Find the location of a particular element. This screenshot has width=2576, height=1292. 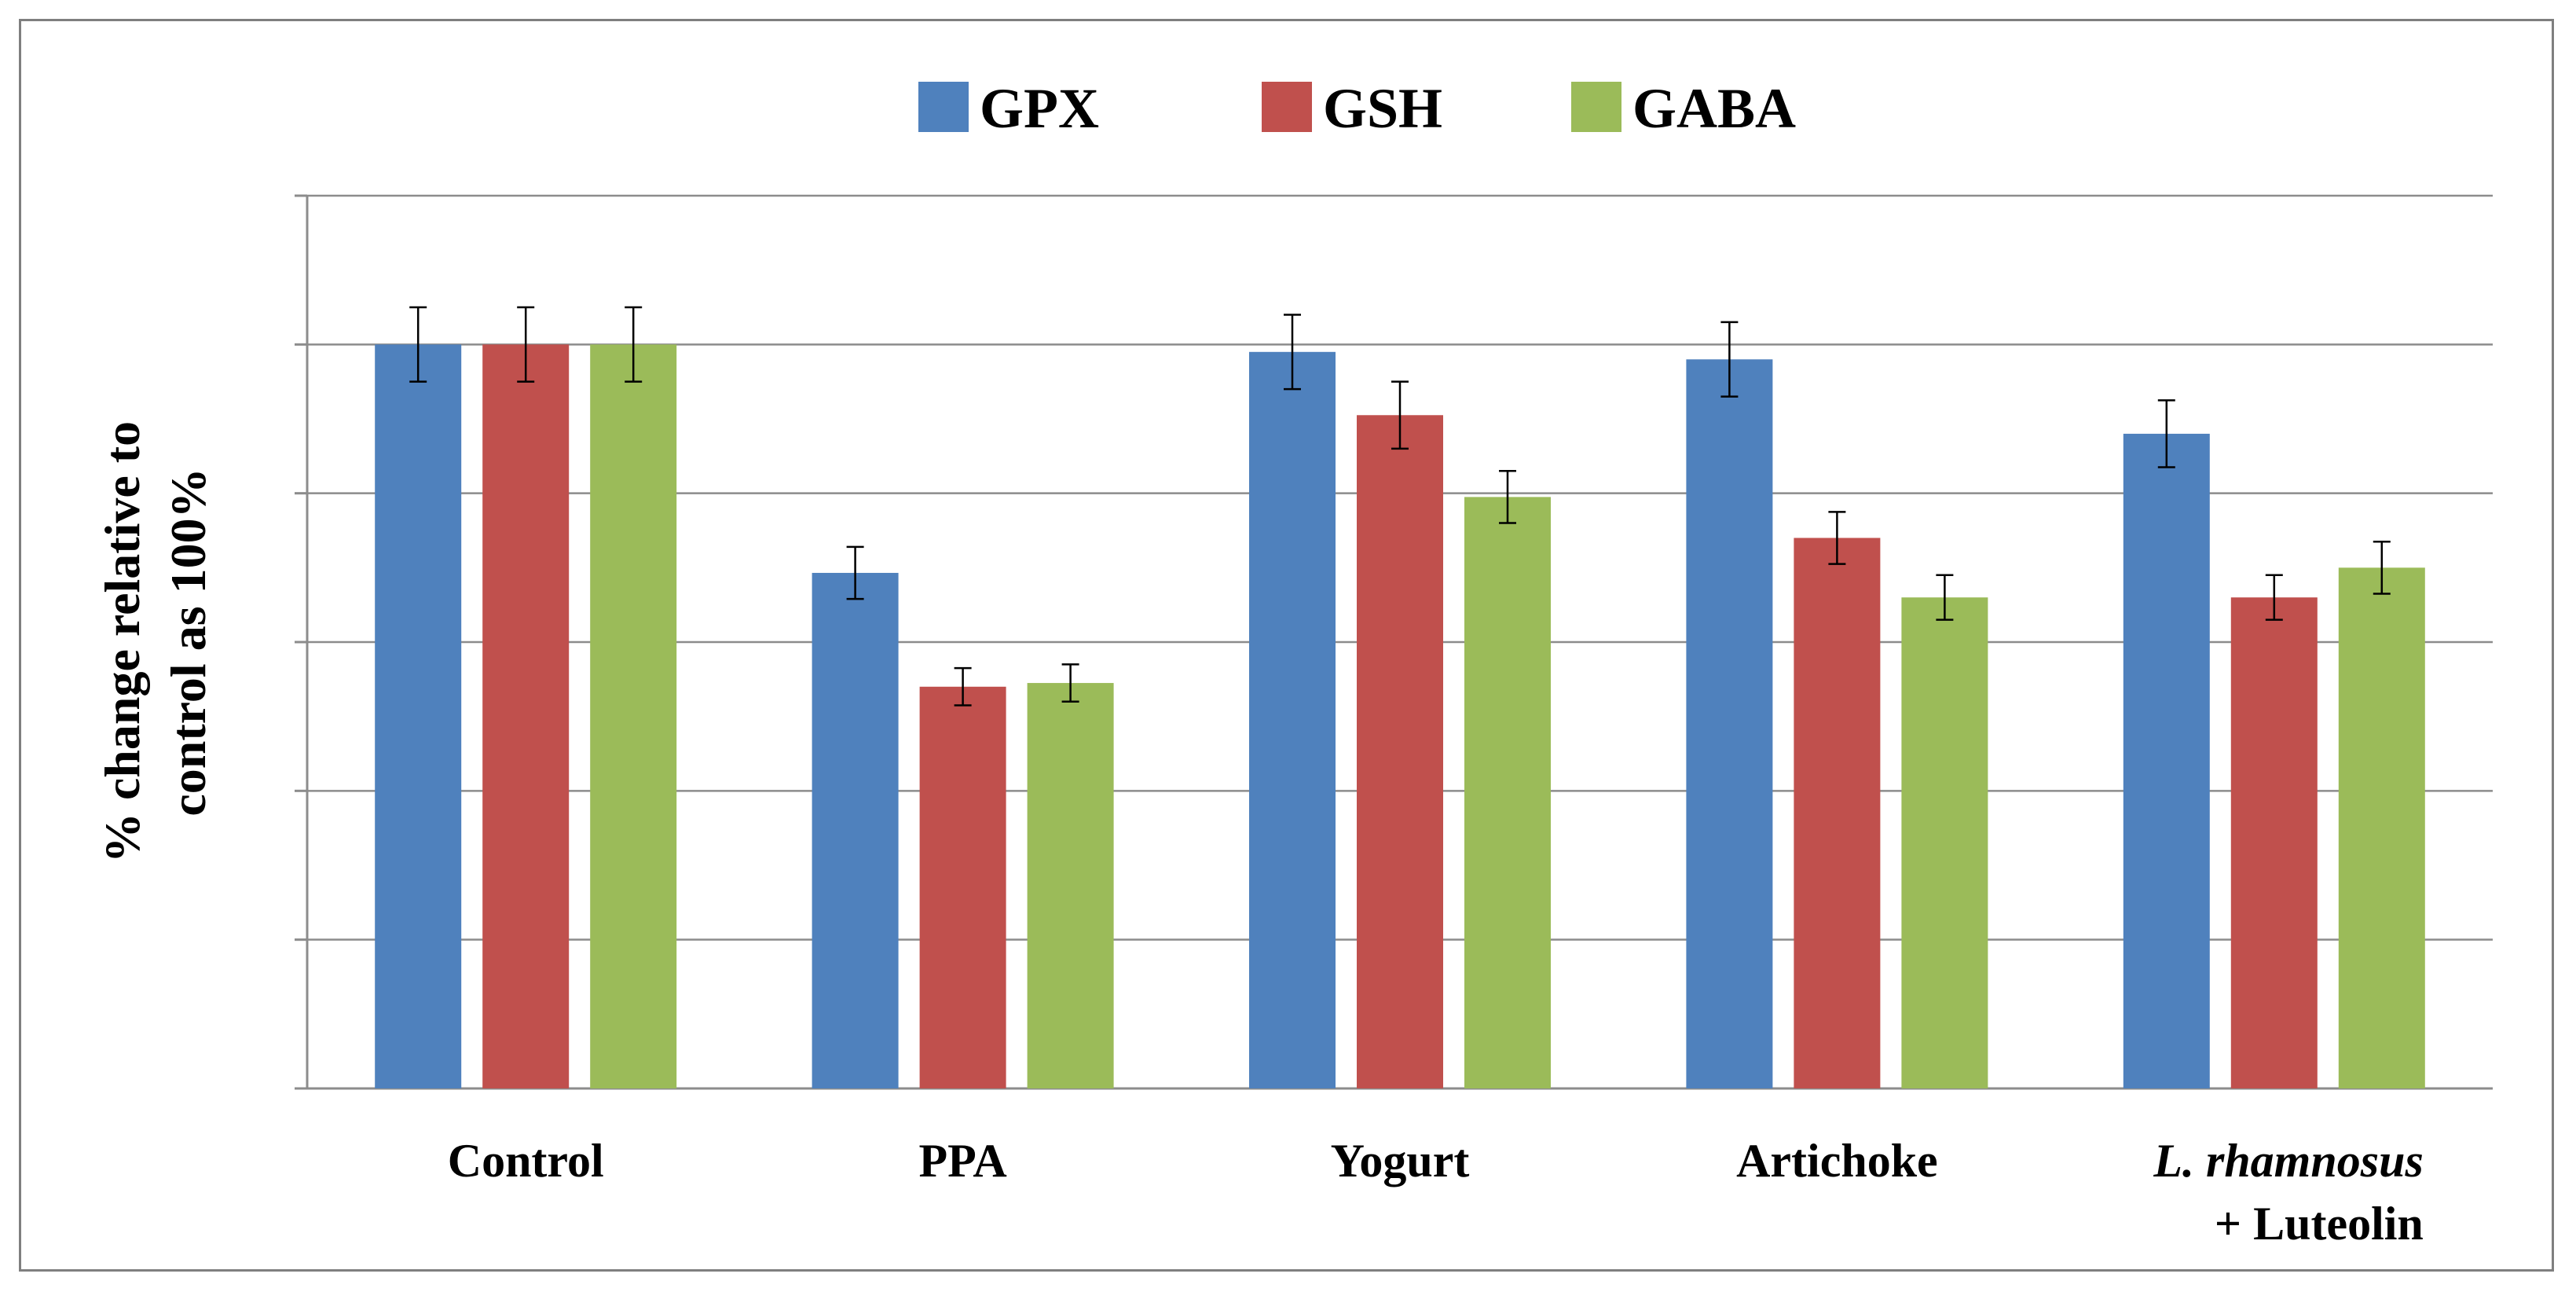

category-label-0: Control is located at coordinates (526, 1161).